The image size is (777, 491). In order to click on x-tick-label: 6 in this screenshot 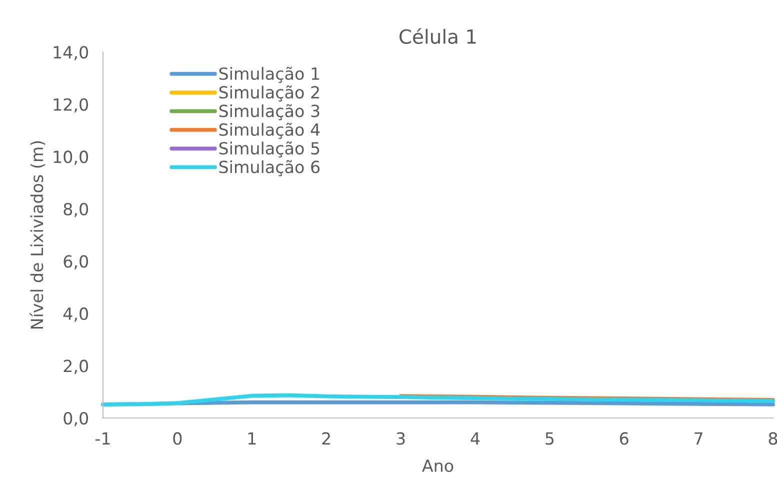, I will do `click(624, 438)`.